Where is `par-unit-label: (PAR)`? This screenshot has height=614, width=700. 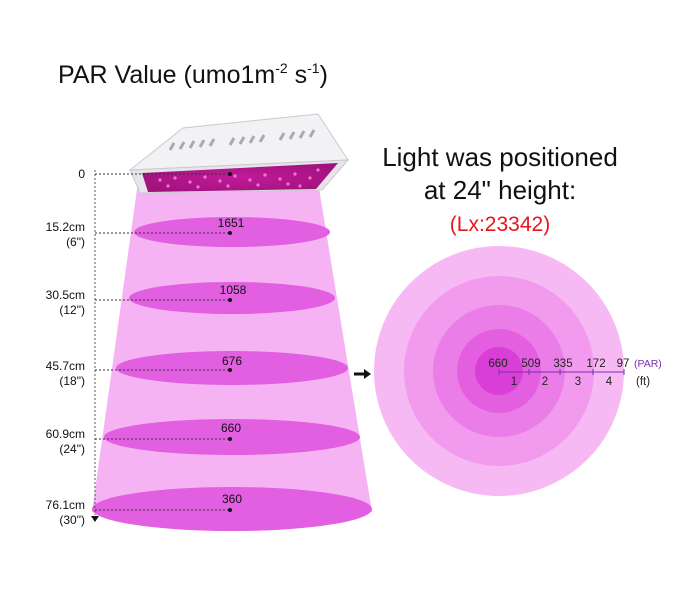
par-unit-label: (PAR) is located at coordinates (648, 364).